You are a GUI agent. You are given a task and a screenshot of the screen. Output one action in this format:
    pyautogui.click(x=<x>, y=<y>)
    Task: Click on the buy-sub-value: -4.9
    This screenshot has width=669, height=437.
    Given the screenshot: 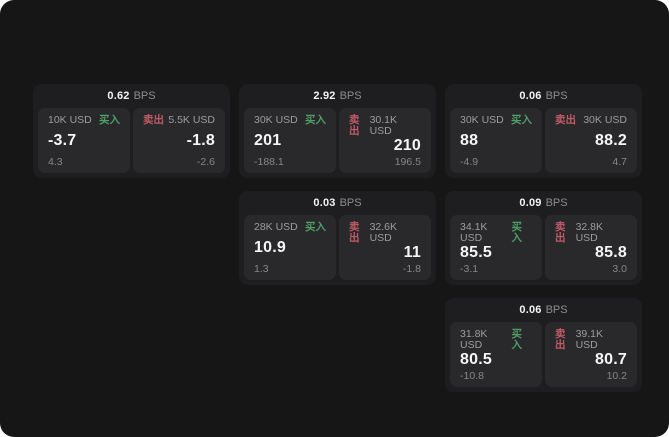 What is the action you would take?
    pyautogui.click(x=469, y=161)
    